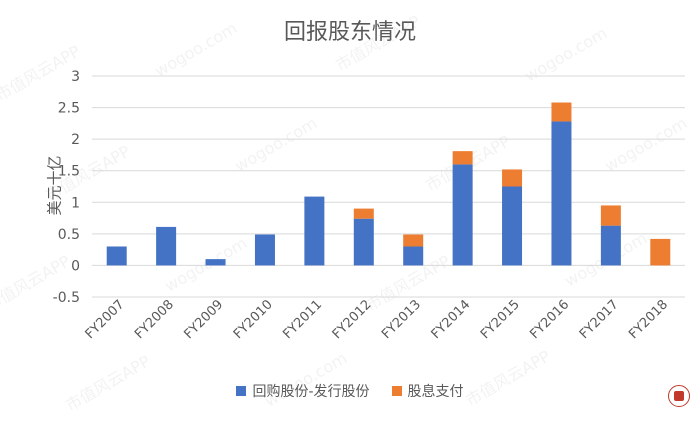  I want to click on y-tick-label: 1.5, so click(69, 172).